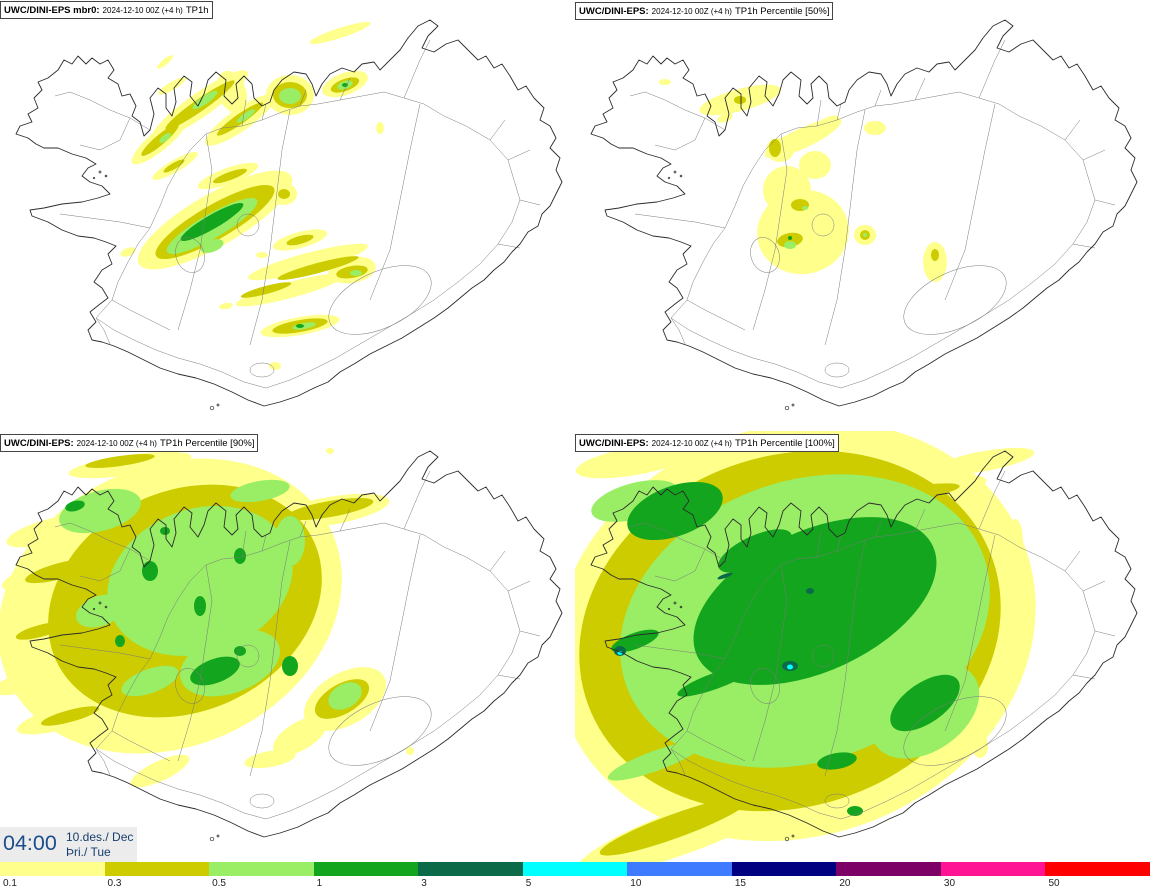  What do you see at coordinates (784, 443) in the screenshot?
I see `field-name: TP1h Percentile [100%]` at bounding box center [784, 443].